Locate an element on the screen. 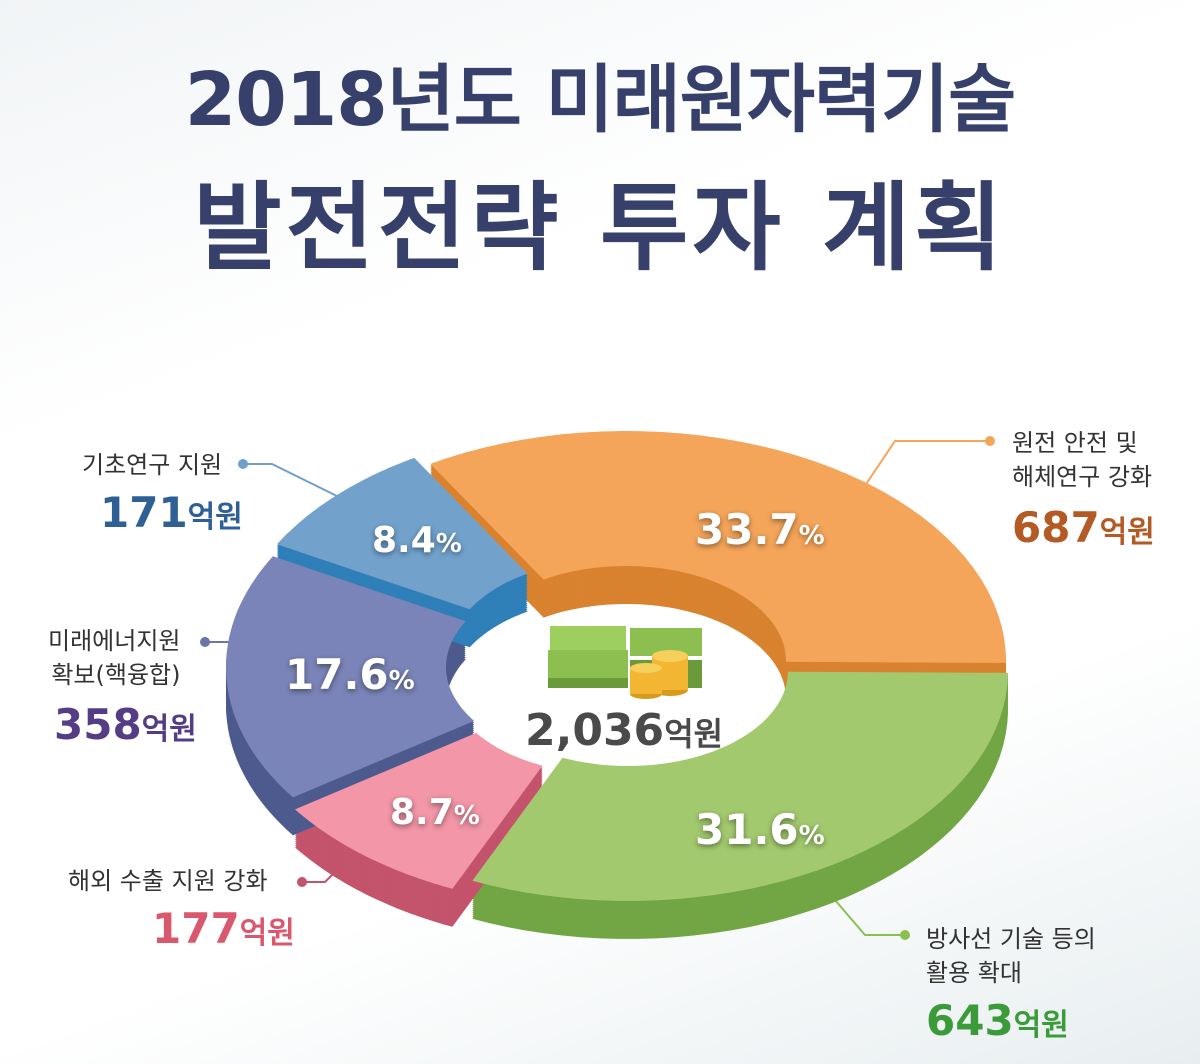  slice-0-percent-value: 33.7 is located at coordinates (747, 529).